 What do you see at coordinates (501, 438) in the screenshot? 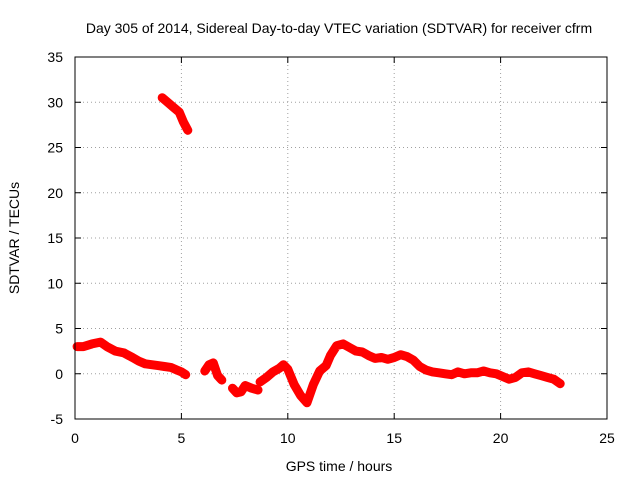
I see `x-tick-label: 20` at bounding box center [501, 438].